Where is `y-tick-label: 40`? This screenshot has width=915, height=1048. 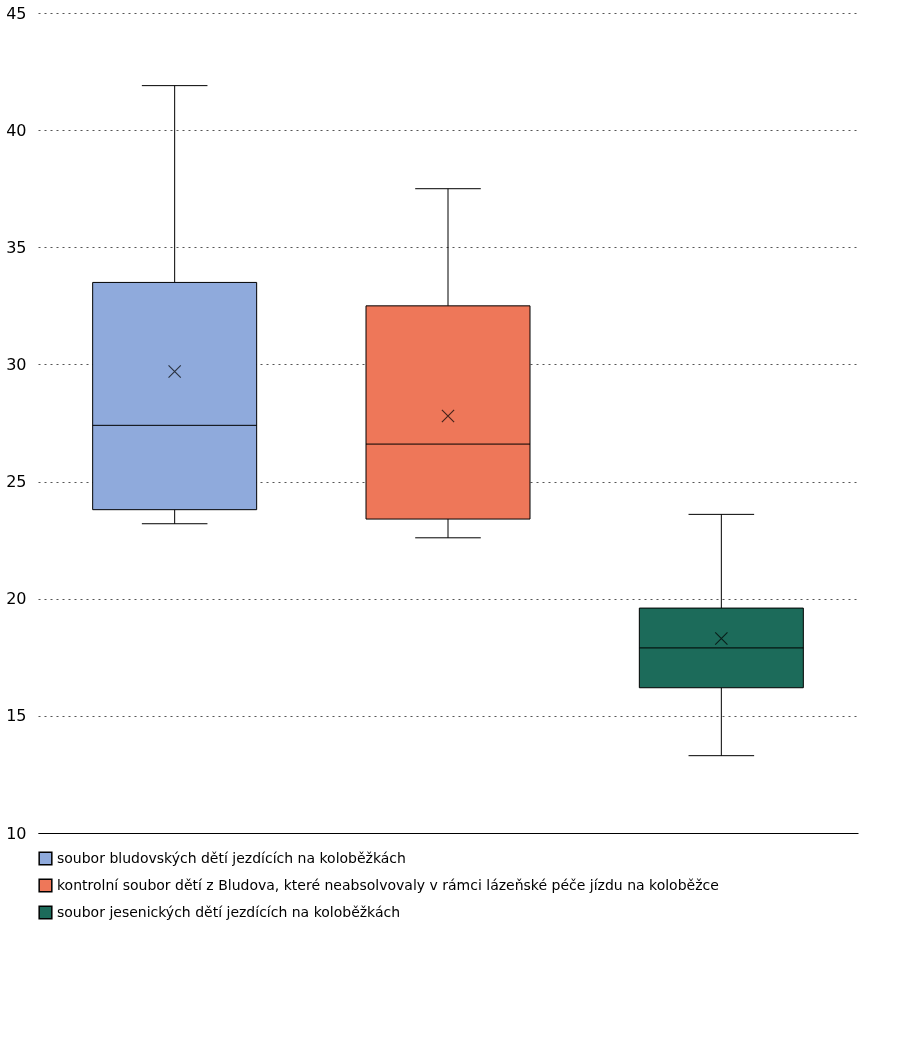
y-tick-label: 40 is located at coordinates (16, 130).